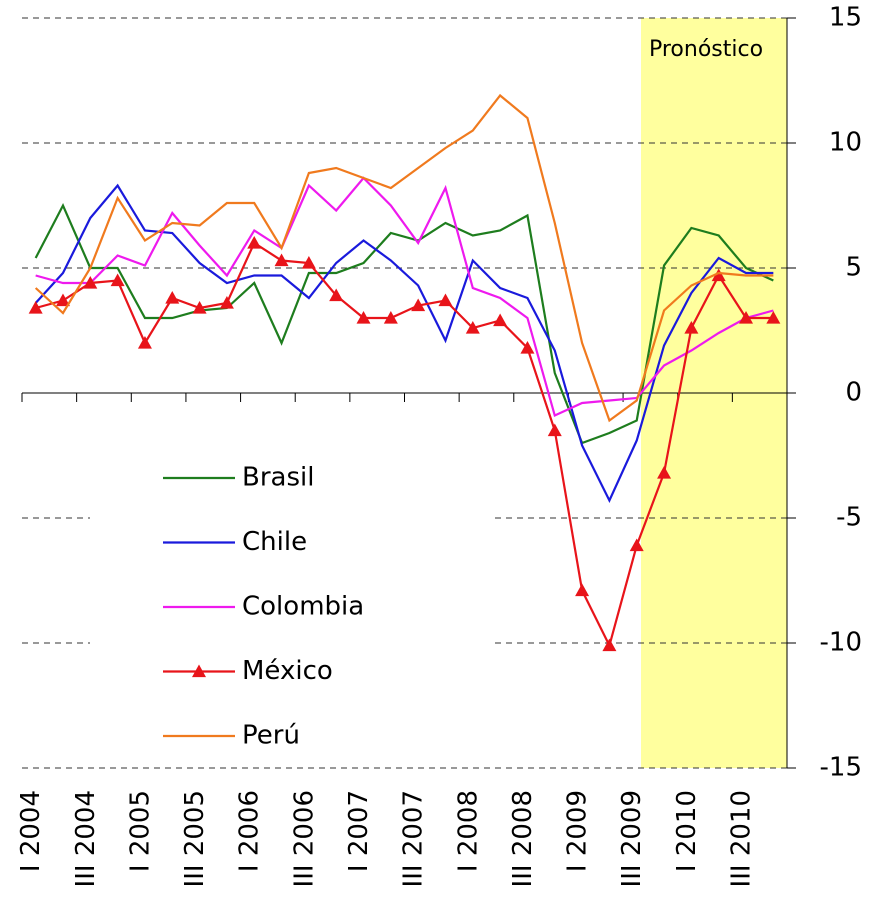 This screenshot has height=918, width=879. I want to click on x-tick-label: III 2010, so click(742, 838).